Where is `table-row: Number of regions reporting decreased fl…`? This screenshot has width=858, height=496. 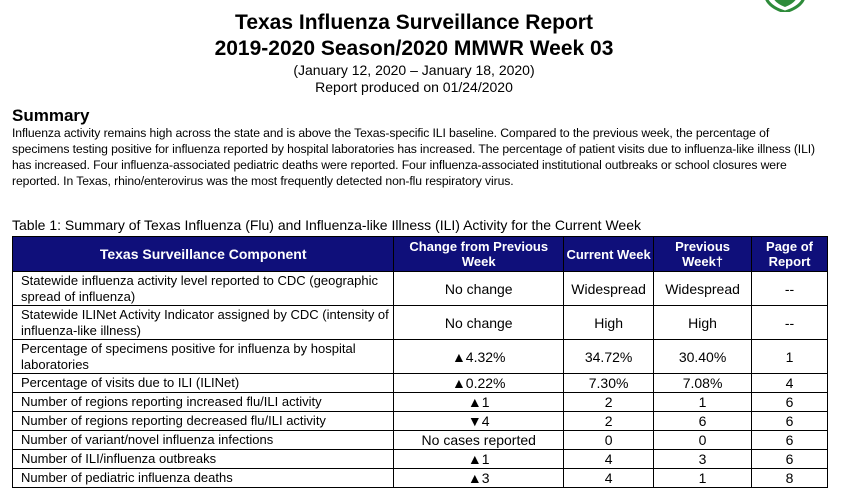
table-row: Number of regions reporting decreased fl… is located at coordinates (419, 421).